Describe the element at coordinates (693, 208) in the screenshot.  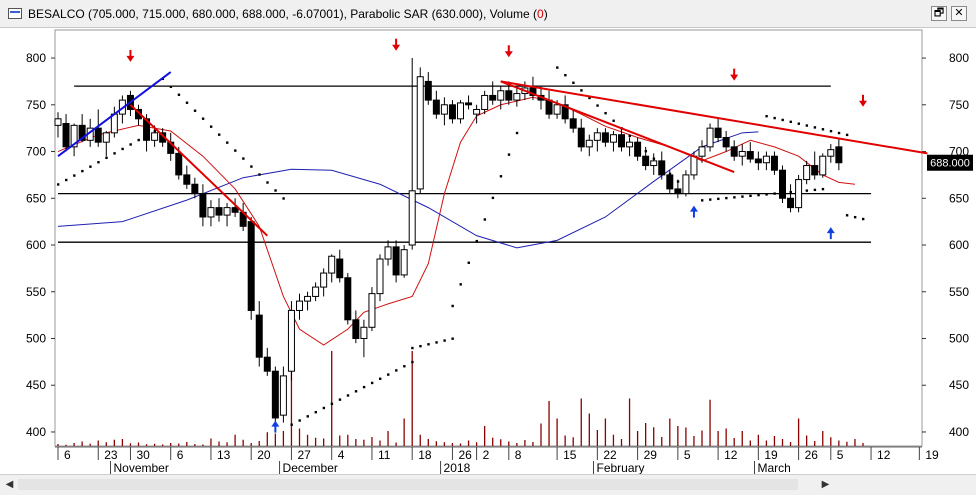
I see `buy-signal-arrow-icon` at that location.